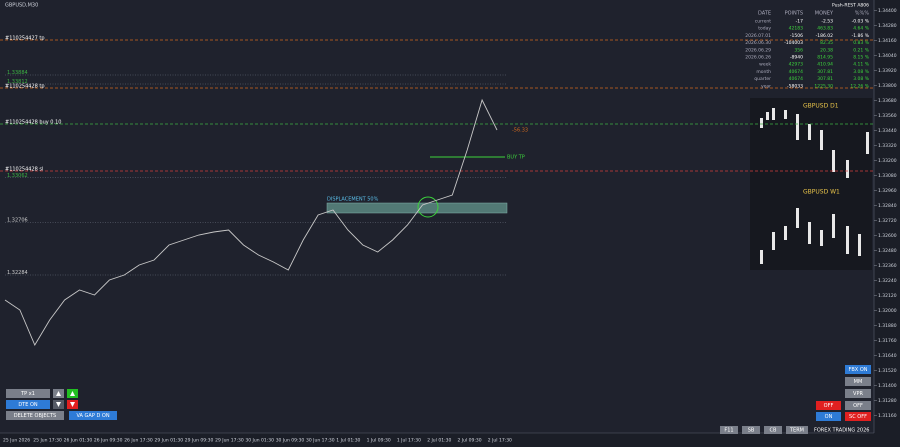 Image resolution: width=900 pixels, height=447 pixels. Describe the element at coordinates (16, 441) in the screenshot. I see `x-tick-label: 25 Jun 2026` at that location.